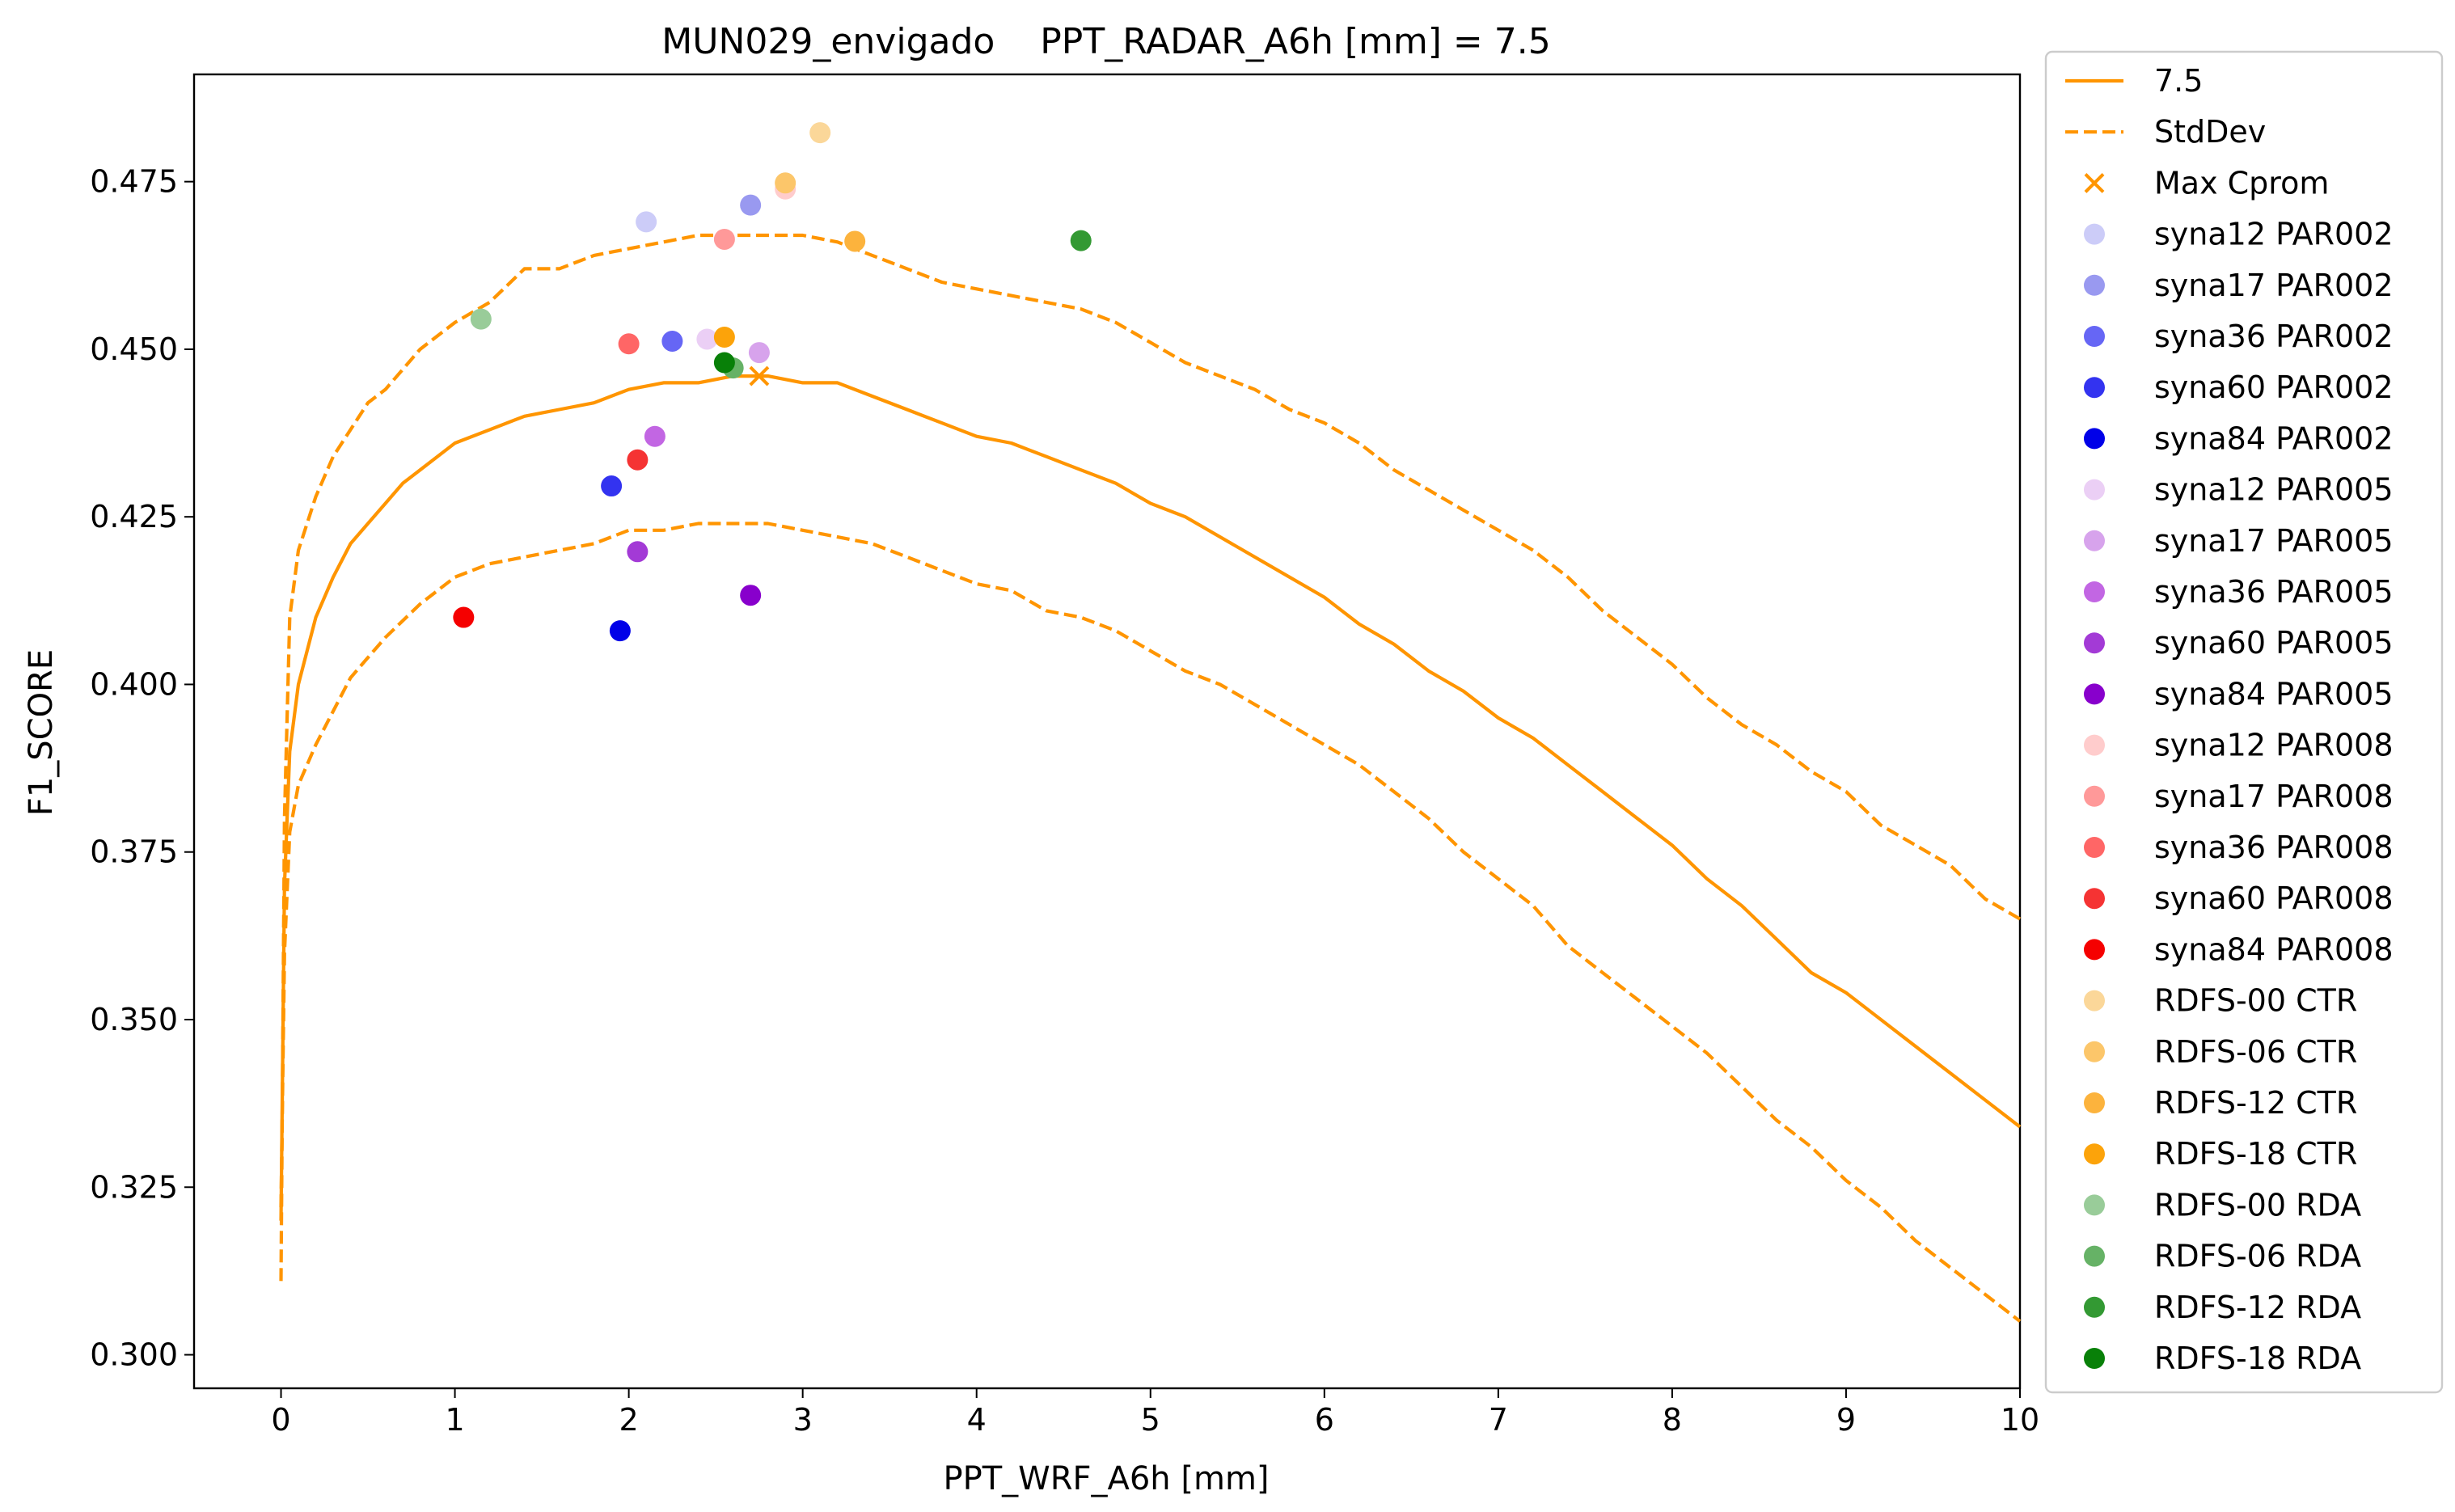 The width and height of the screenshot is (2455, 1512). I want to click on legend-label: RDFS-12 RDA, so click(2257, 1307).